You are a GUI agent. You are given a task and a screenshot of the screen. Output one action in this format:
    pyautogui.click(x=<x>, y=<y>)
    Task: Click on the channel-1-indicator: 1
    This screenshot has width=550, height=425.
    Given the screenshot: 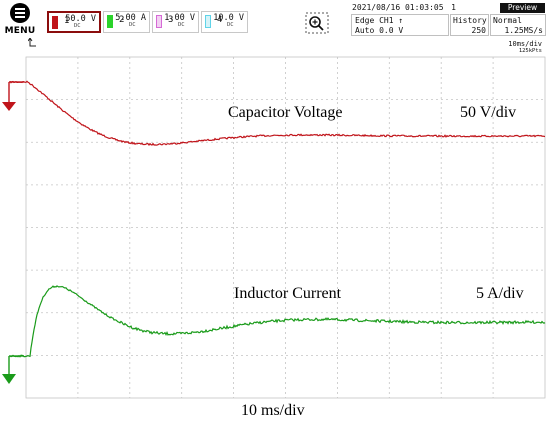 What is the action you would take?
    pyautogui.click(x=60, y=23)
    